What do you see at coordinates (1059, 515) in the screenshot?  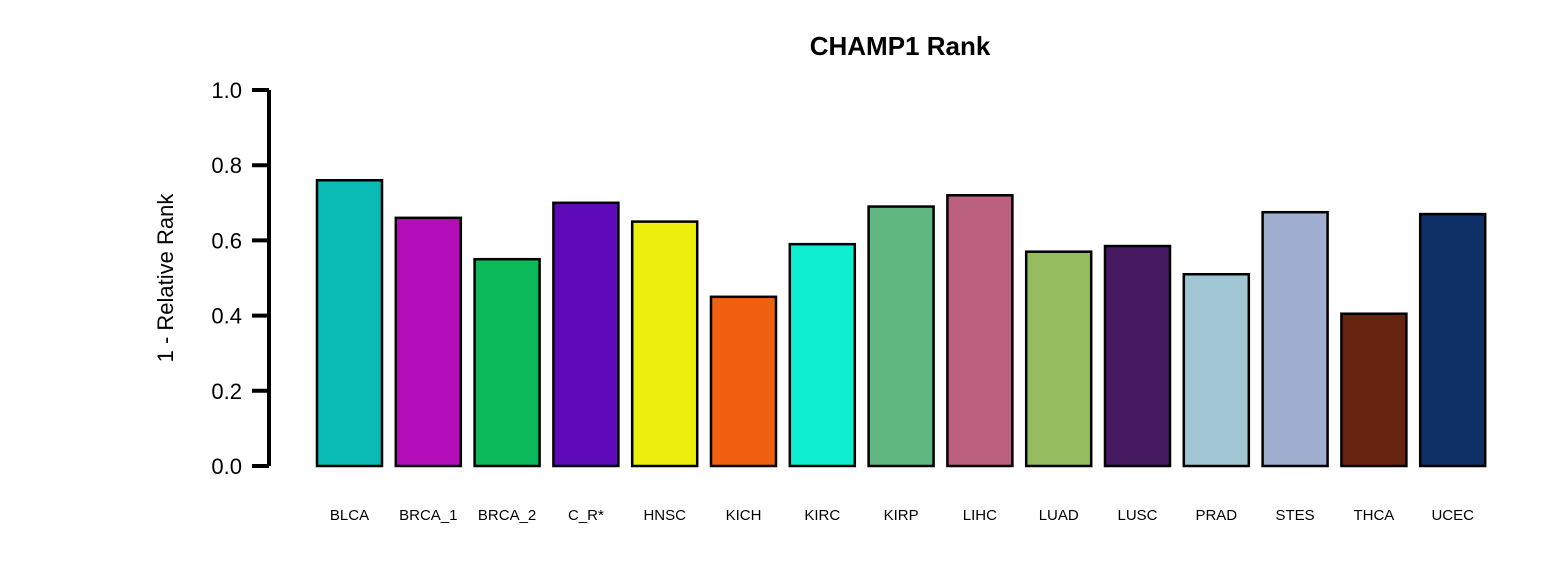 I see `x-tick-label: LUAD` at bounding box center [1059, 515].